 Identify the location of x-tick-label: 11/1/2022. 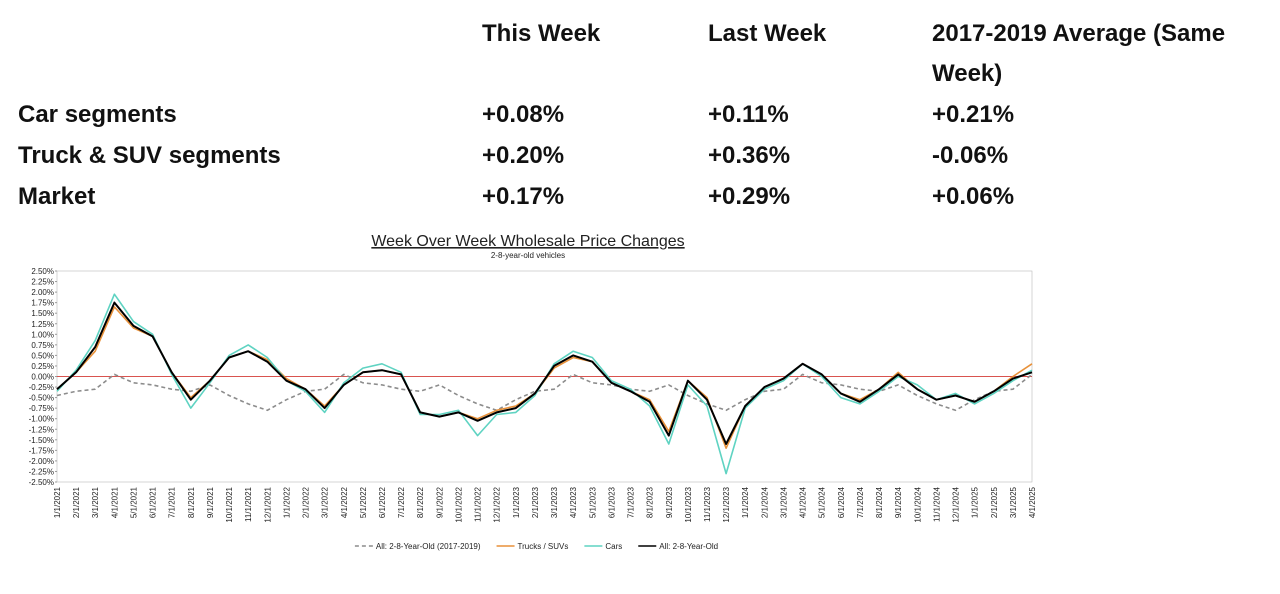
(478, 504).